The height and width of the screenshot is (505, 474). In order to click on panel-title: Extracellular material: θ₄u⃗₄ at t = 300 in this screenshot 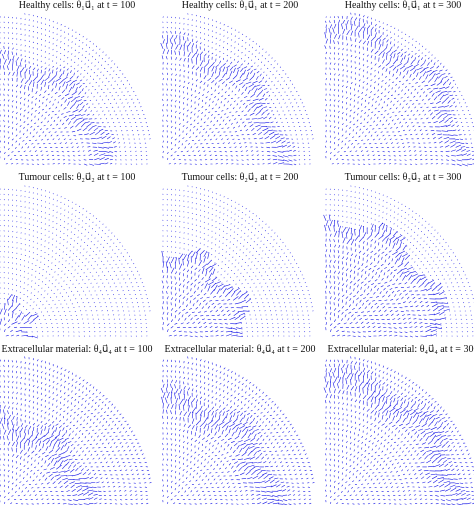, I will do `click(401, 349)`.